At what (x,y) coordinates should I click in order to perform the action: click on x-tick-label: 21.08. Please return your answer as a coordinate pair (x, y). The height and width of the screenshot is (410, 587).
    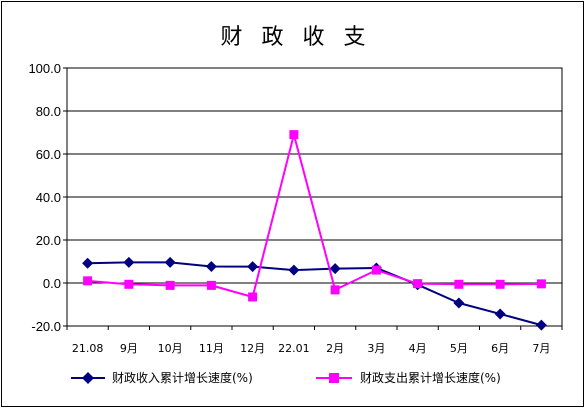
    Looking at the image, I should click on (88, 348).